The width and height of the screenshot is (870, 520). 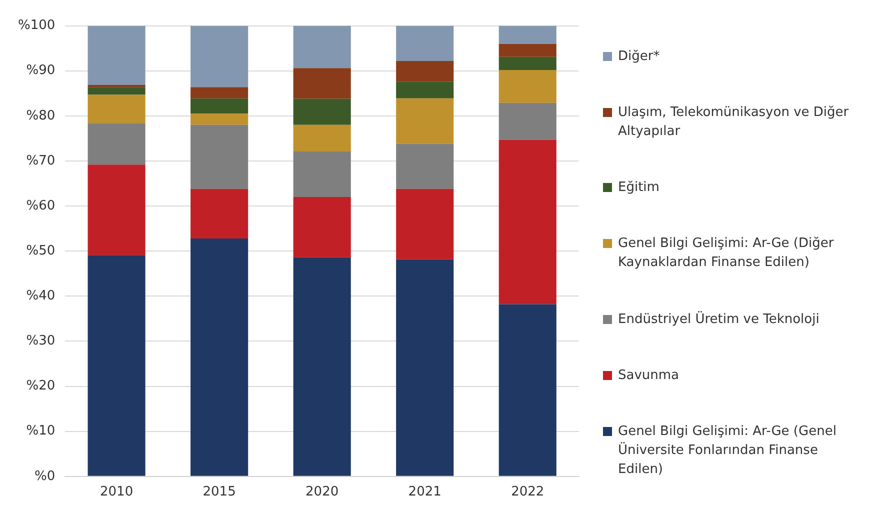 I want to click on x-tick-label: 2021, so click(x=425, y=492).